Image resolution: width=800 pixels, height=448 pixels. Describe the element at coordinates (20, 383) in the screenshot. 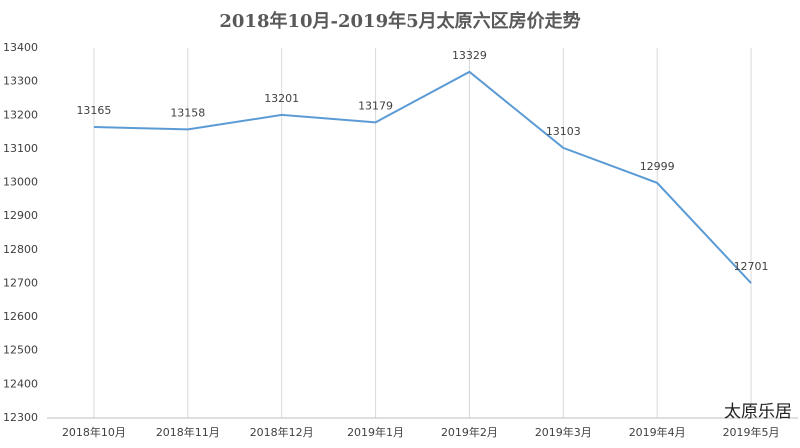

I see `y-tick-label: 12400` at that location.